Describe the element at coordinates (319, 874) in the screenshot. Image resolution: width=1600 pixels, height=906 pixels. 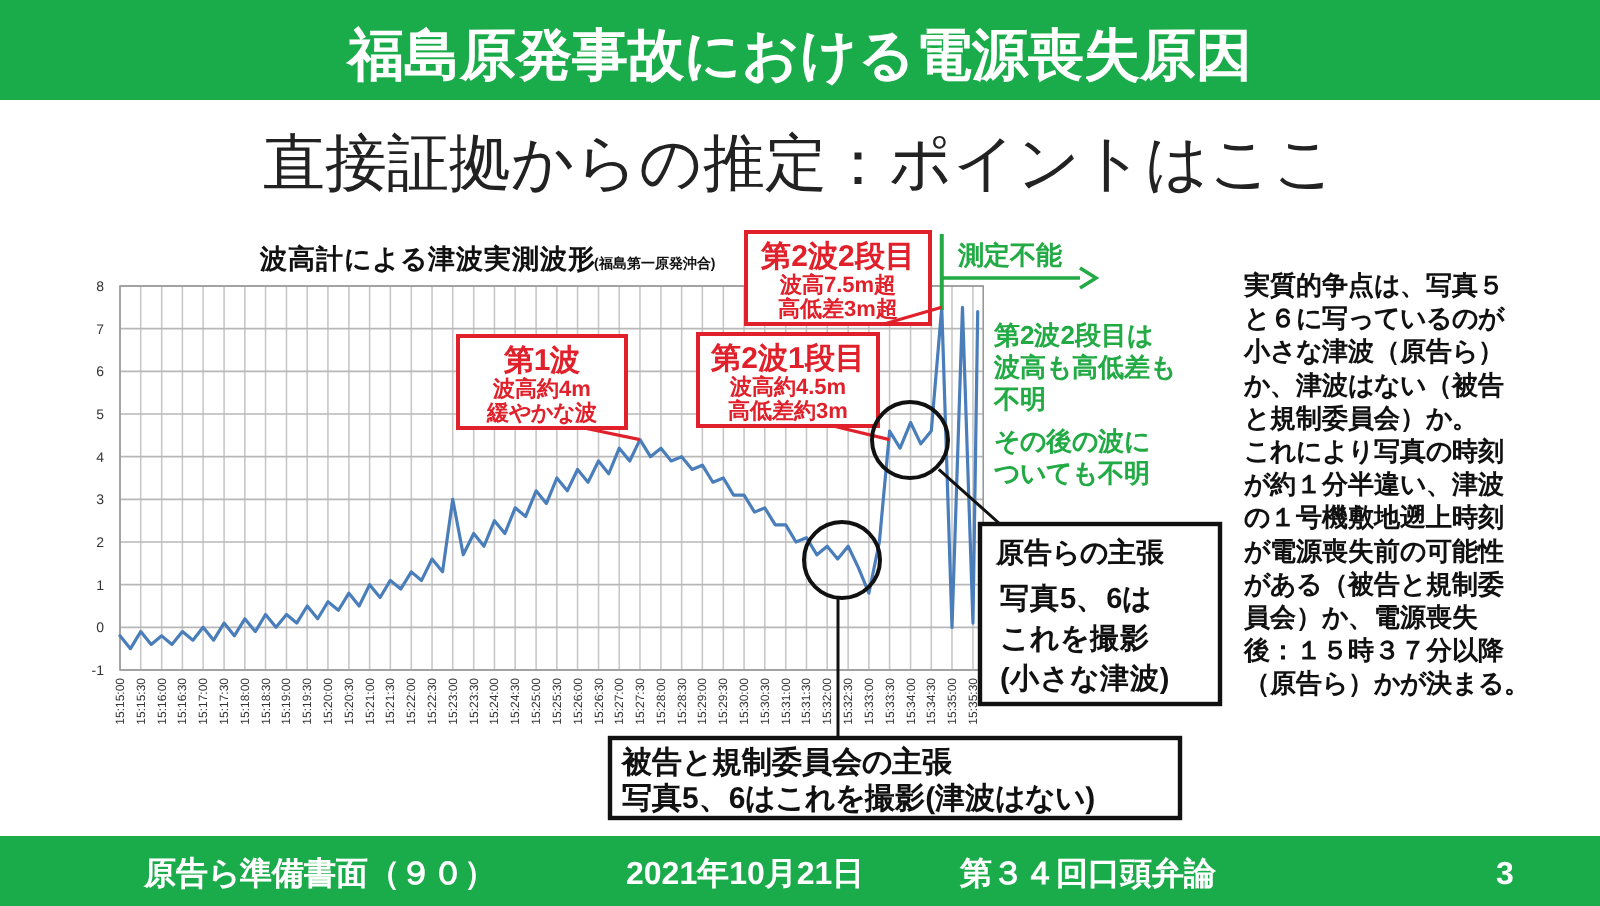
I see `text: 原告ら準備書面（９０）` at that location.